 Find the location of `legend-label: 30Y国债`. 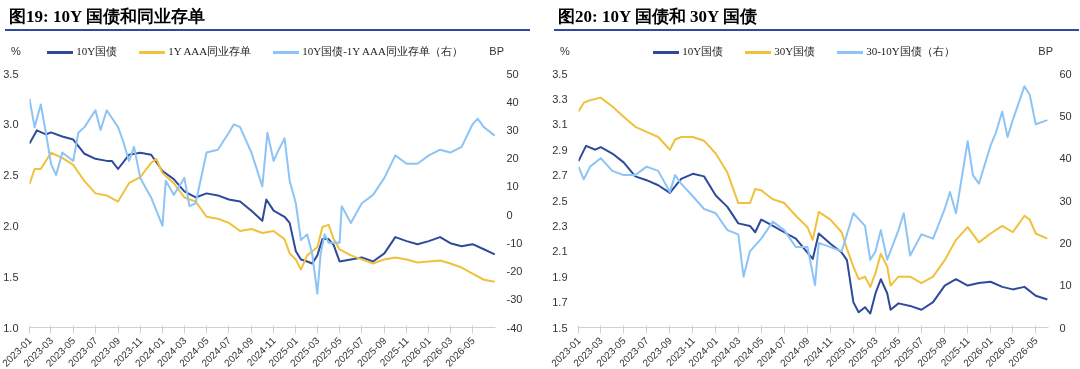

legend-label: 30Y国债 is located at coordinates (794, 51).